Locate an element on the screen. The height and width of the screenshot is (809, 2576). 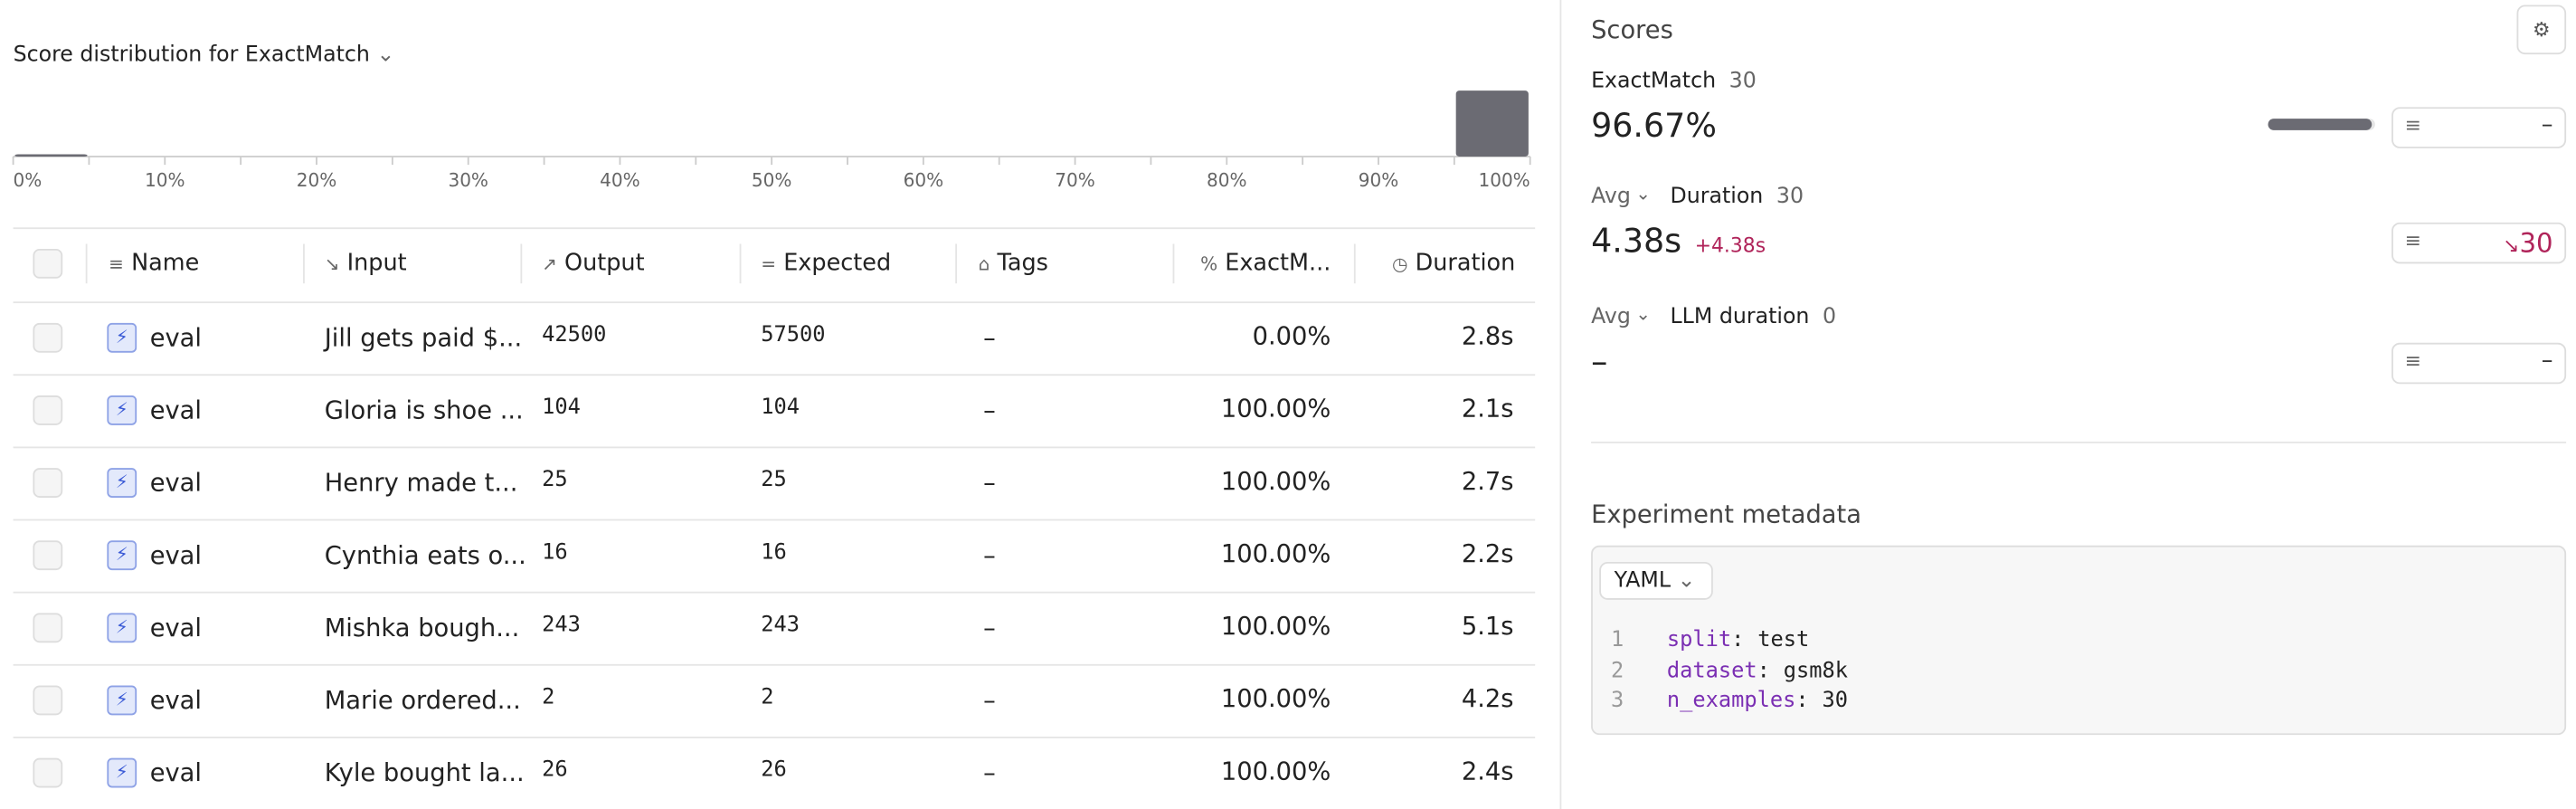
column-header: ◷ Duration is located at coordinates (1454, 264).